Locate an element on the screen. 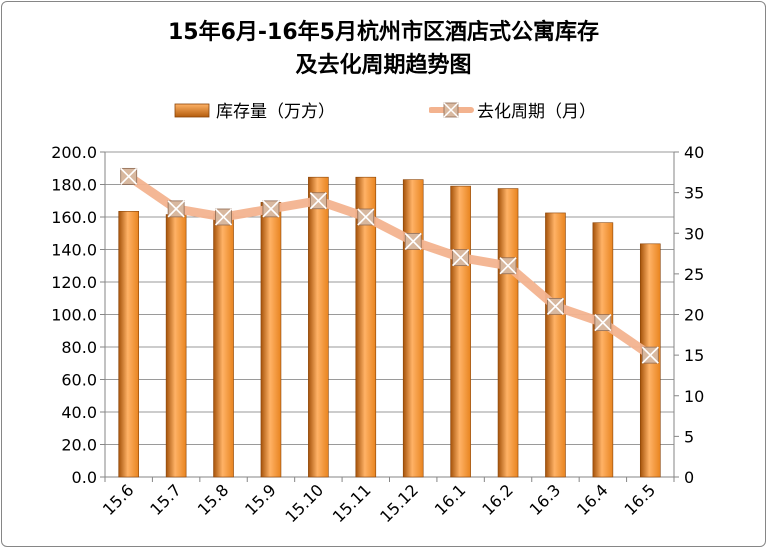 This screenshot has height=548, width=767. x-tick-label: 16.2 is located at coordinates (497, 499).